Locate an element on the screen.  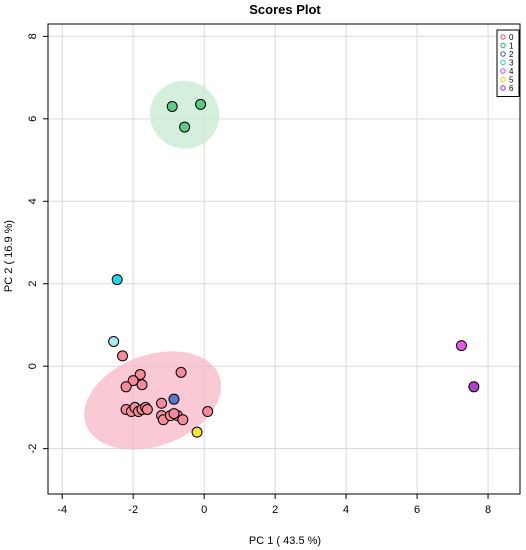
y-axis-ticks: -2 0 2 4 6 8 is located at coordinates (37, 243).